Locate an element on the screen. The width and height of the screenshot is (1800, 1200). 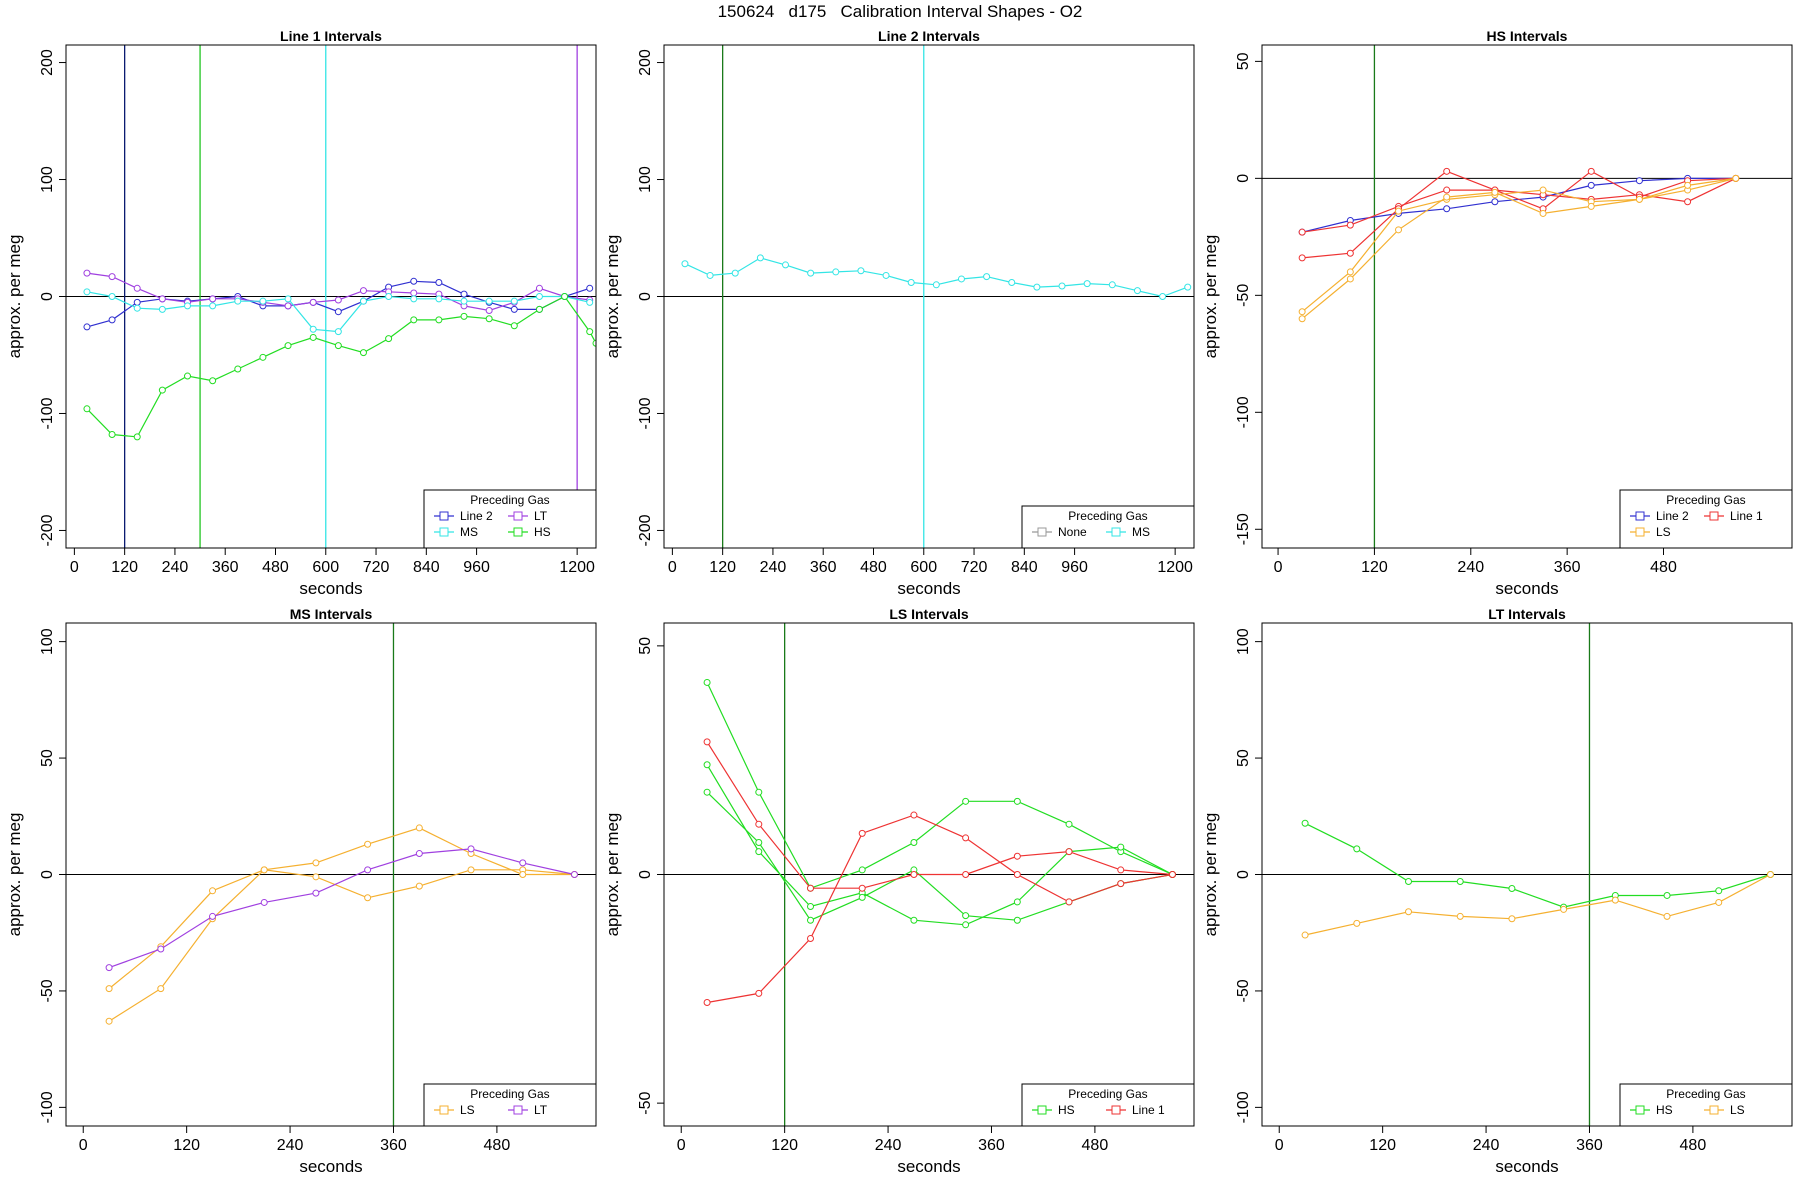
x-tick-label: 840 is located at coordinates (426, 567).